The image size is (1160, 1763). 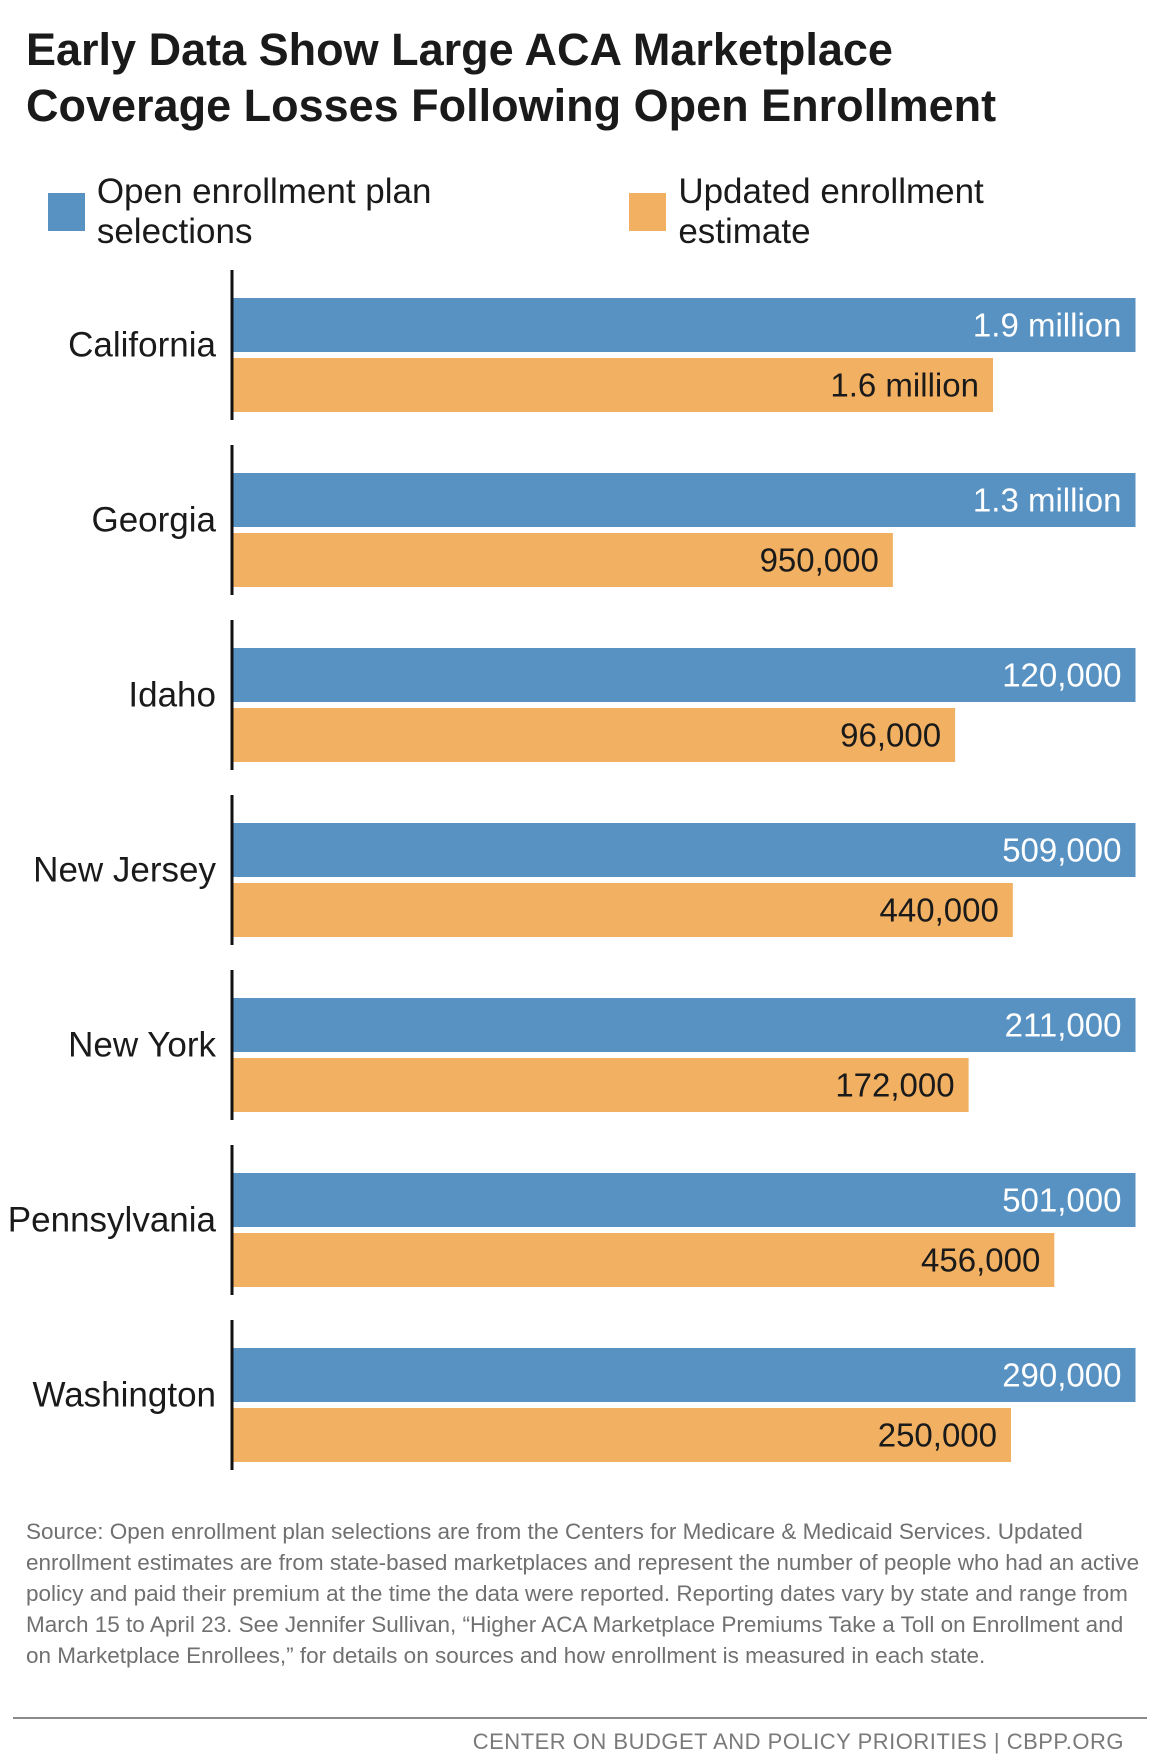 I want to click on category-label-idaho: Idaho, so click(x=172, y=695).